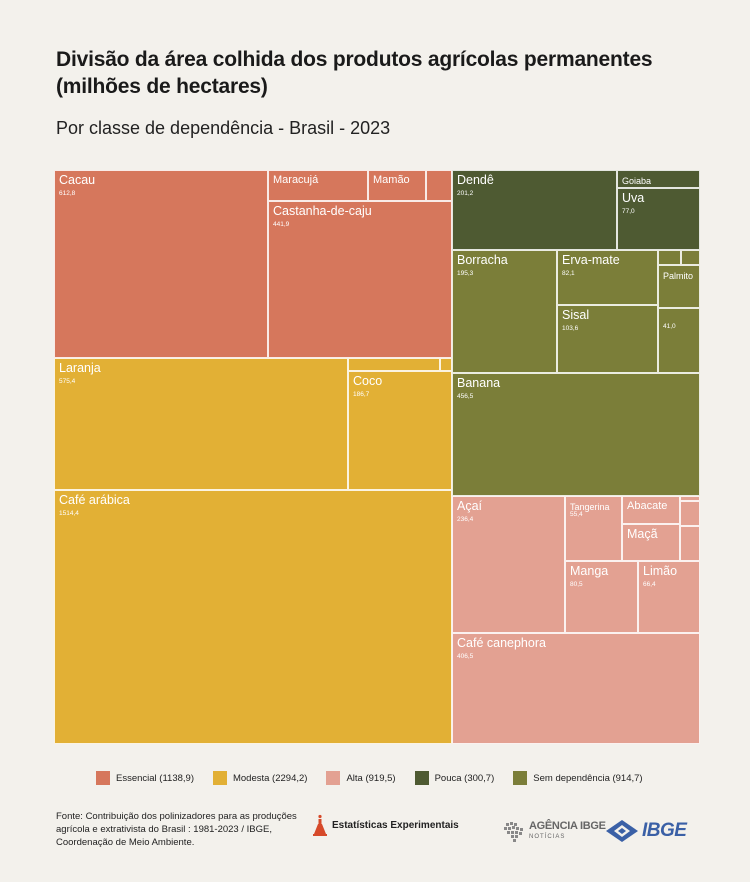  Describe the element at coordinates (547, 837) in the screenshot. I see `agencia-sub-label: NOTÍCIAS` at that location.